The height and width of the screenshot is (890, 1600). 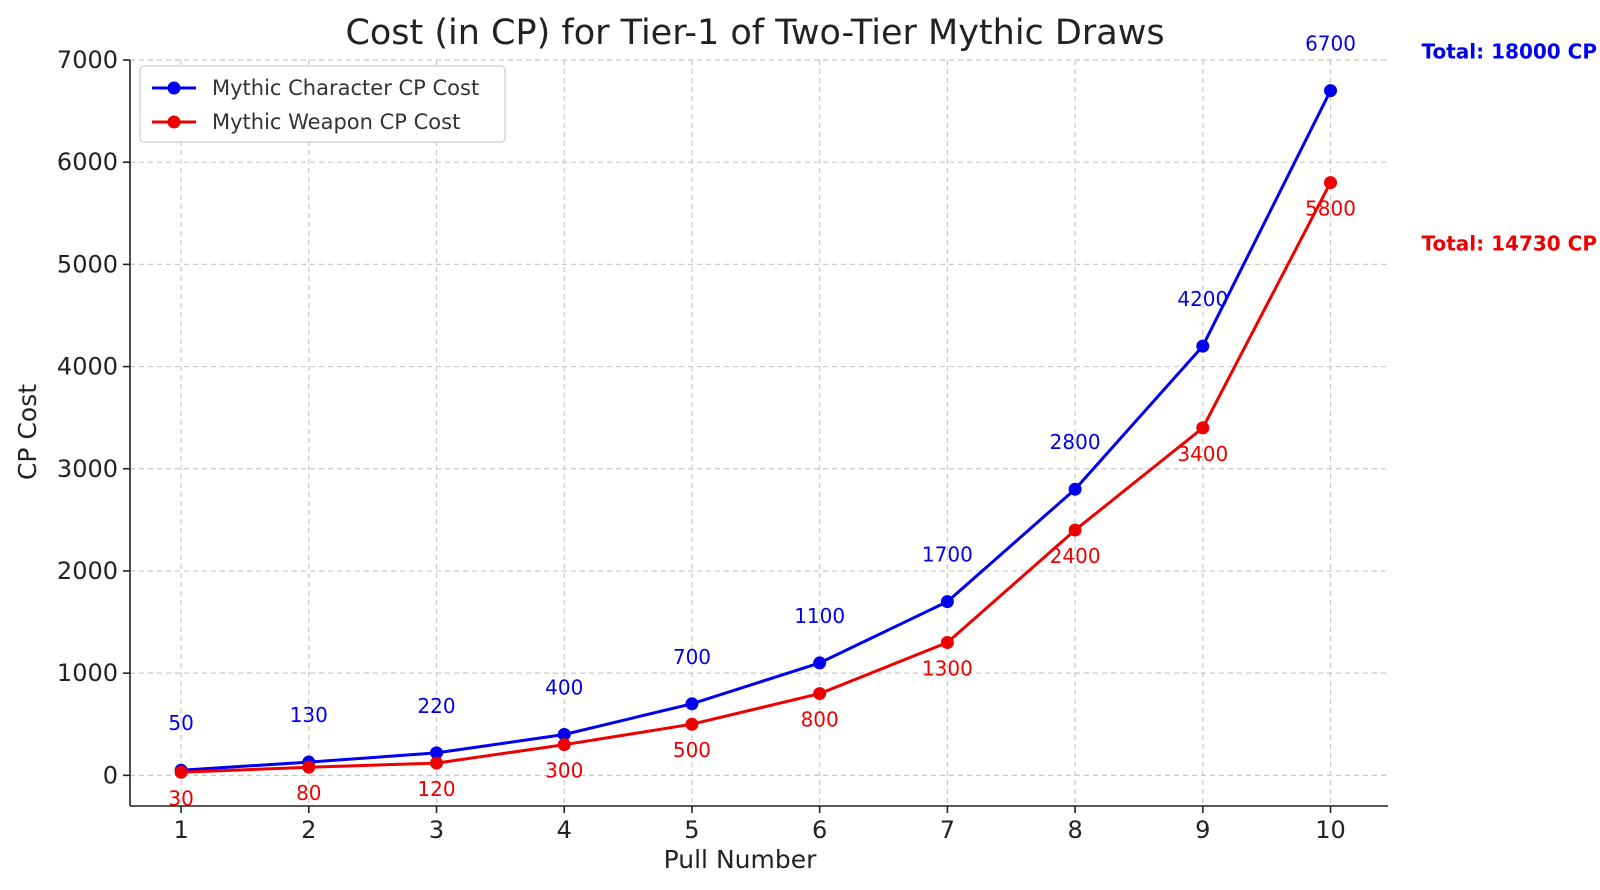 I want to click on x-tick-label: 6, so click(x=819, y=830).